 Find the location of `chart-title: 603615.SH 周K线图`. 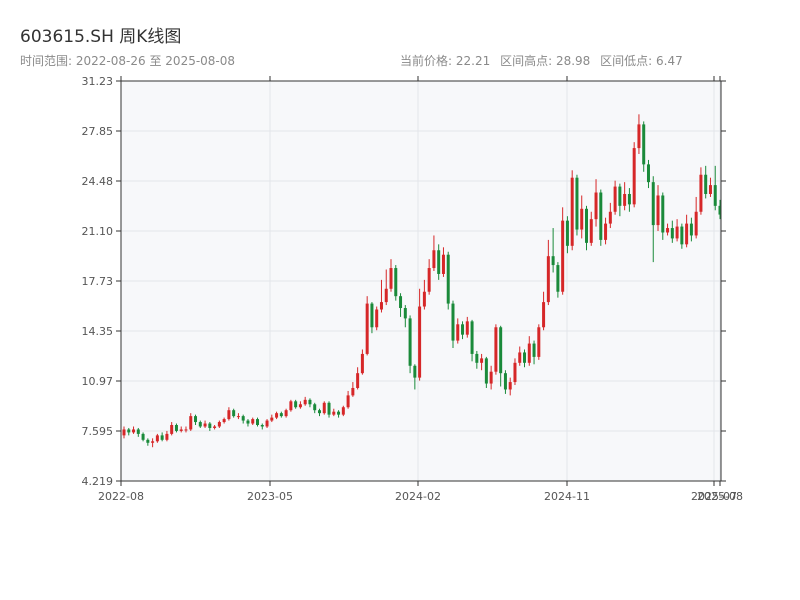

chart-title: 603615.SH 周K线图 is located at coordinates (101, 37).